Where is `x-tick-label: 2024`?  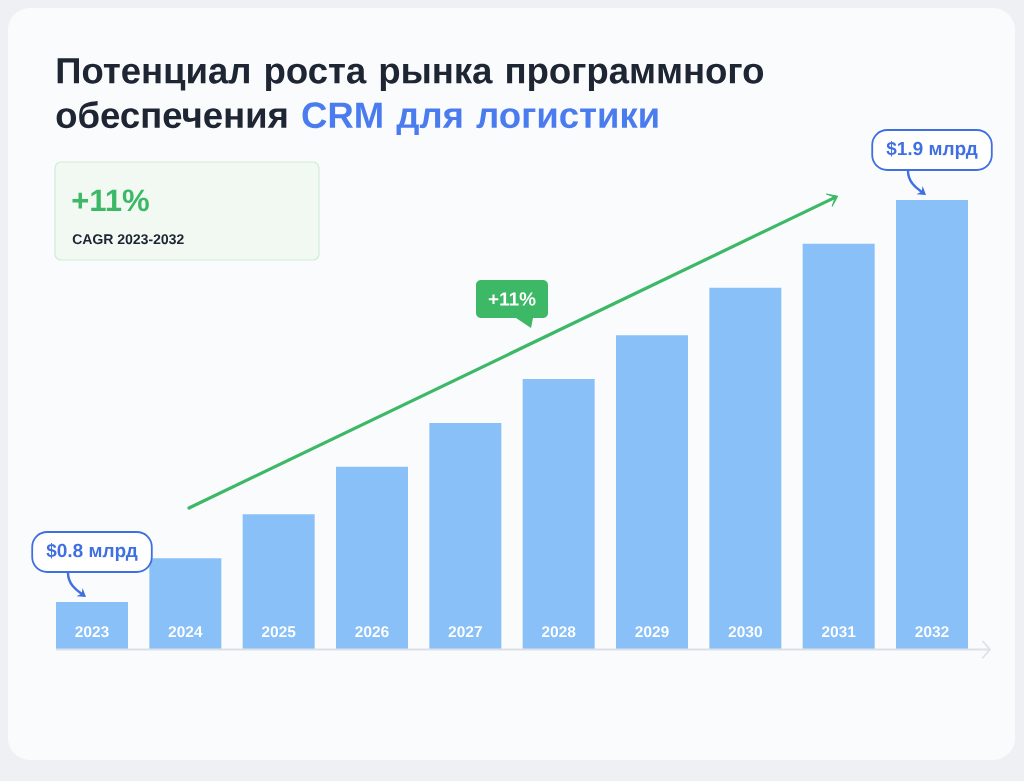 x-tick-label: 2024 is located at coordinates (185, 632).